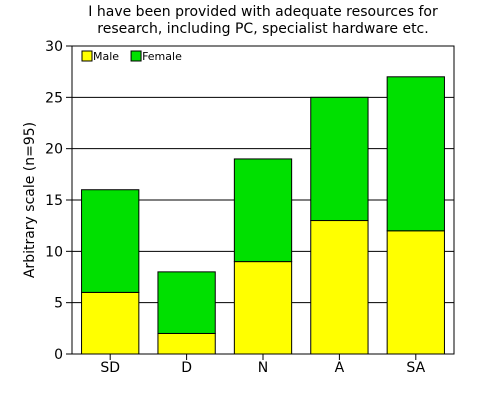 The height and width of the screenshot is (400, 500). Describe the element at coordinates (186, 368) in the screenshot. I see `x-tick-label: D` at that location.